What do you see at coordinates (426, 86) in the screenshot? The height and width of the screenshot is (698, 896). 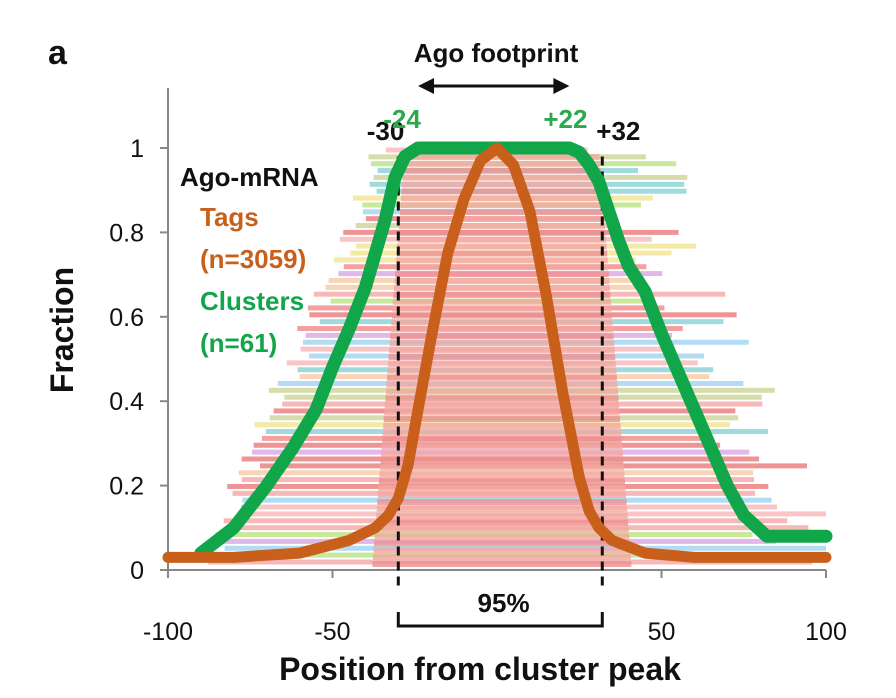 I see `footprint-arrow-head-left` at bounding box center [426, 86].